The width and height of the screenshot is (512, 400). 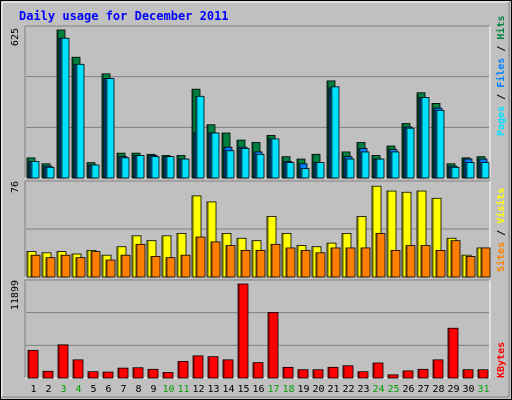 What do you see at coordinates (77, 267) in the screenshot?
I see `bar-sites-day-4-shade` at bounding box center [77, 267].